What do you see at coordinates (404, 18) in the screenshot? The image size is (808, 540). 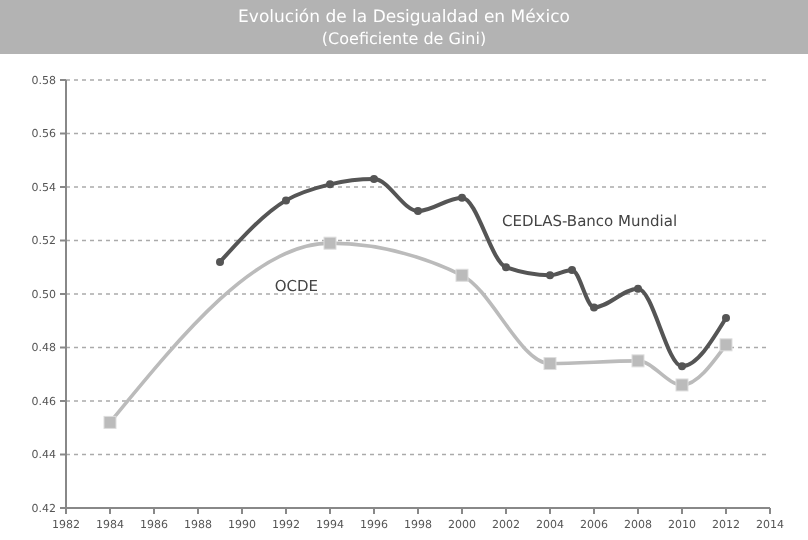 I see `chart-title: Evolución de la Desigualdad en México` at bounding box center [404, 18].